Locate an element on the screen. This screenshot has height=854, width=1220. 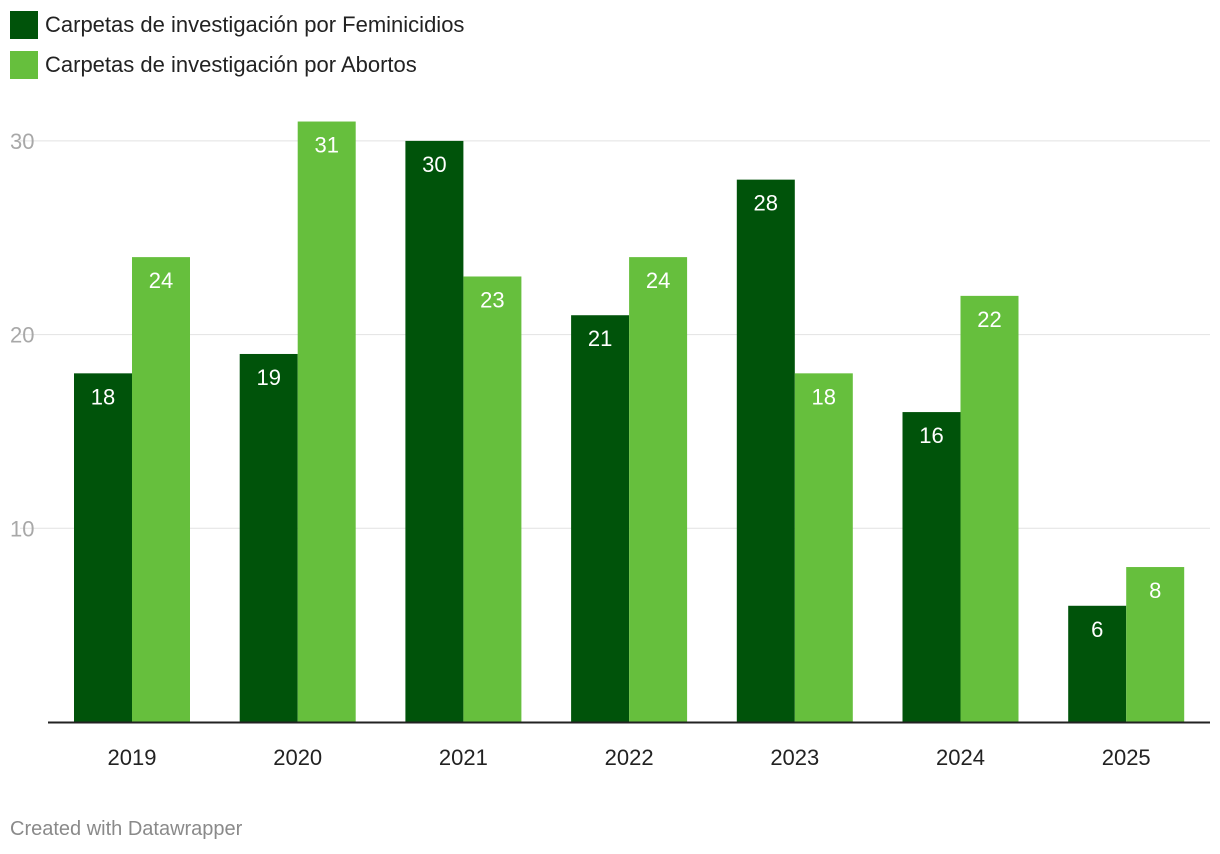
data-label-2021-series-1: 23 is located at coordinates (492, 299).